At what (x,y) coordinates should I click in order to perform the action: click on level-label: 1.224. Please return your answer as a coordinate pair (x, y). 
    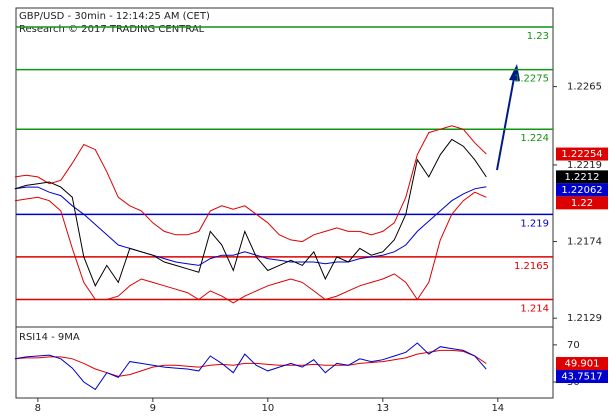
    Looking at the image, I should click on (534, 138).